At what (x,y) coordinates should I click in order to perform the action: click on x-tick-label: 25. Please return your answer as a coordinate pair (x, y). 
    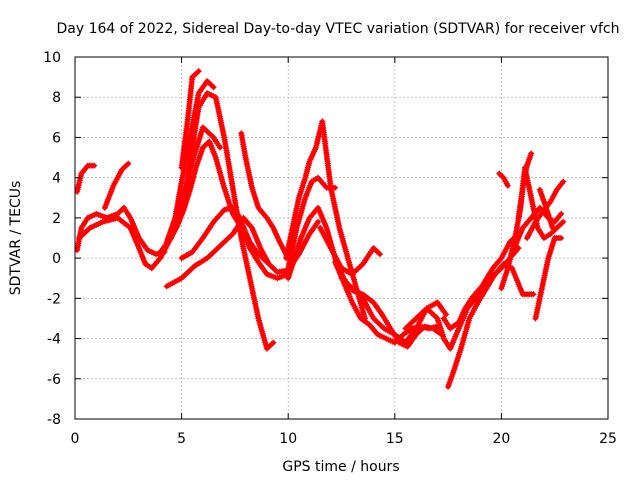
    Looking at the image, I should click on (608, 439).